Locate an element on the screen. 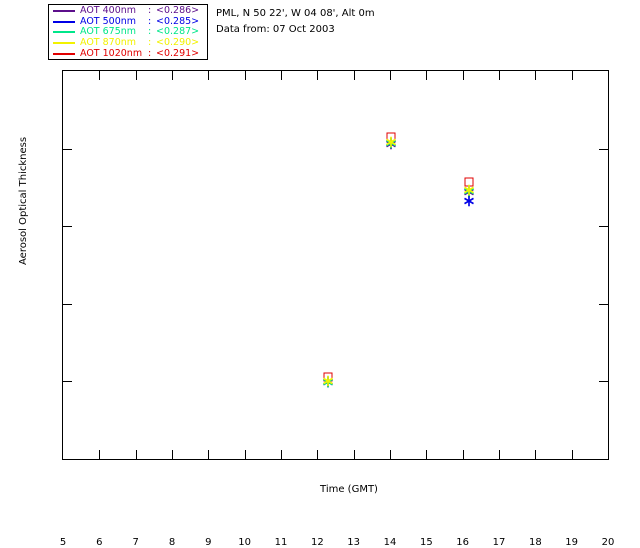  legend-item-value: <0.286> is located at coordinates (178, 11).